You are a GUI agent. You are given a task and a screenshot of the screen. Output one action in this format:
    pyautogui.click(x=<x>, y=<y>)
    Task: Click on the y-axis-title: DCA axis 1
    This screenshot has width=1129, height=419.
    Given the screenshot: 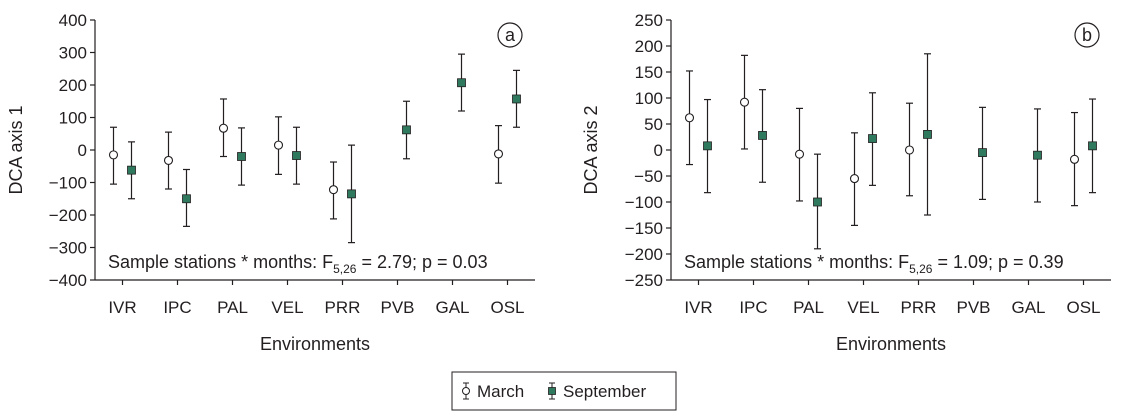 What is the action you would take?
    pyautogui.click(x=16, y=149)
    